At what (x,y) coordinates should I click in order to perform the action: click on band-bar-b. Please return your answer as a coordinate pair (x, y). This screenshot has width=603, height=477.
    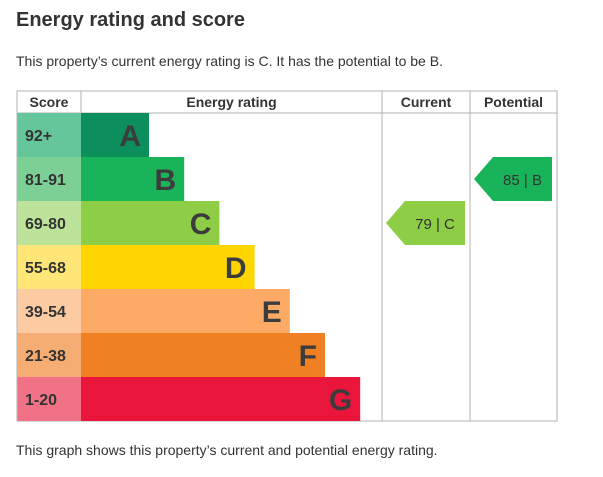
    Looking at the image, I should click on (133, 179).